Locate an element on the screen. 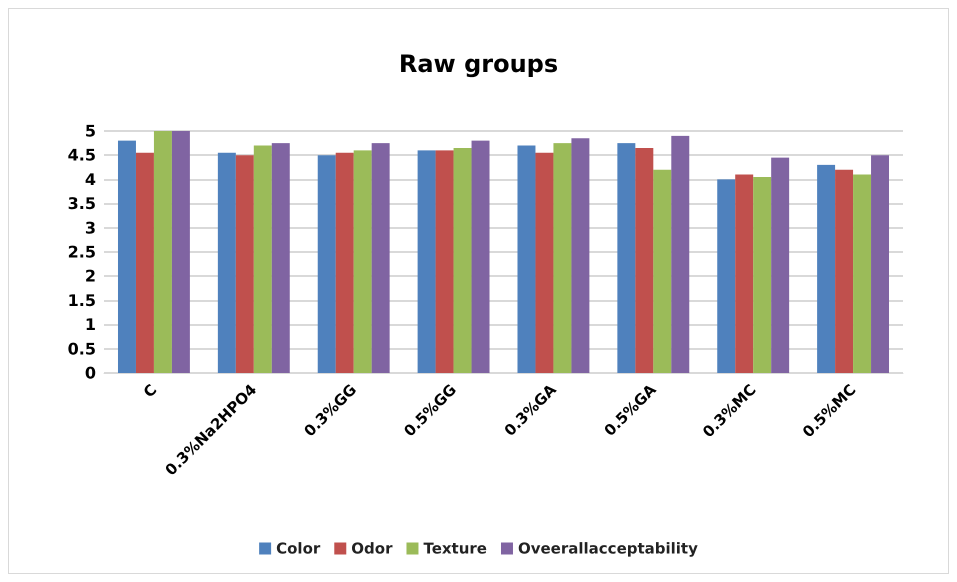 The image size is (957, 582). legend-label: Oveerallacceptability is located at coordinates (608, 549).